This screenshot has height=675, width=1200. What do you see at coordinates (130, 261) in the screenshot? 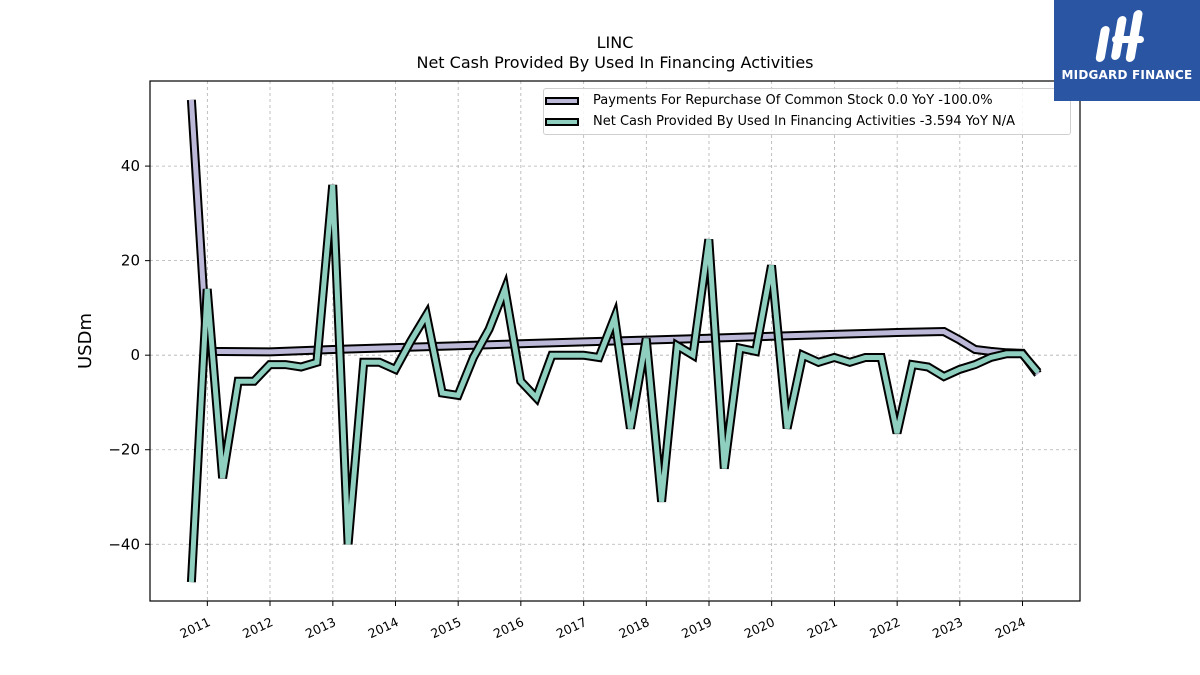
I see `y-tick-label: 20` at bounding box center [130, 261].